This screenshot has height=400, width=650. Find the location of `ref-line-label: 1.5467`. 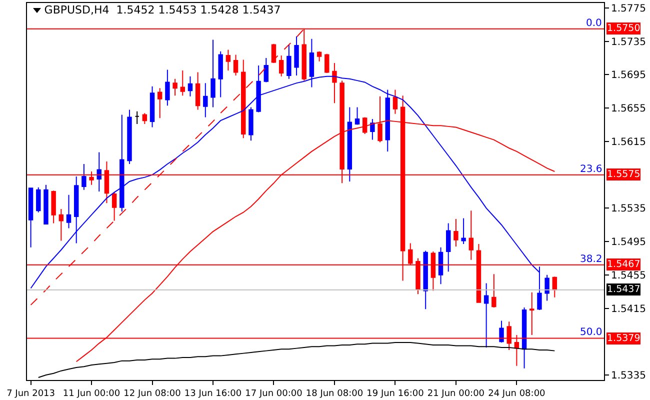

ref-line-label: 1.5467 is located at coordinates (623, 264).